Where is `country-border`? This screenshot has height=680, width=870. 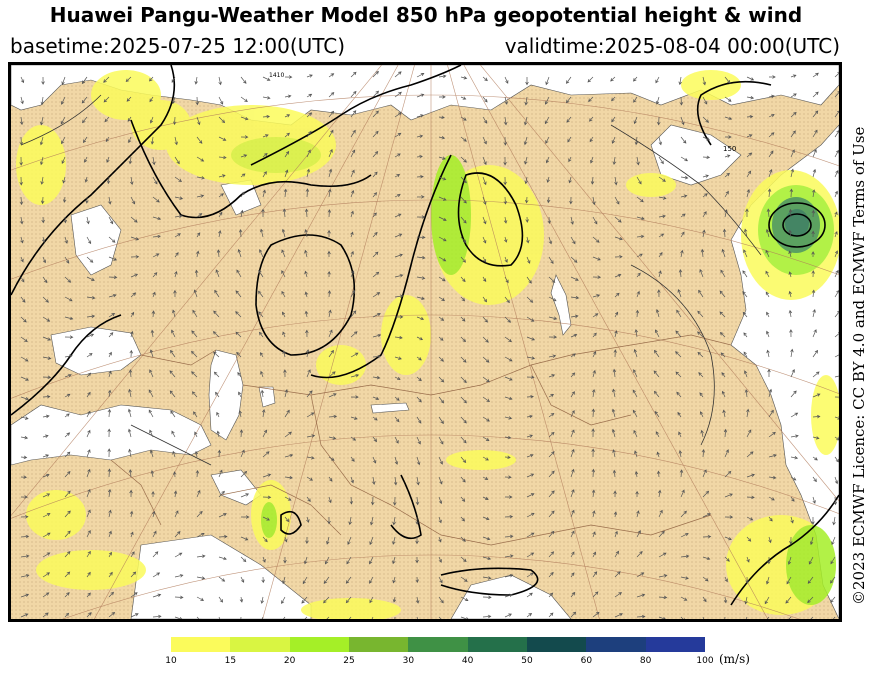
country-border is located at coordinates (487, 365).